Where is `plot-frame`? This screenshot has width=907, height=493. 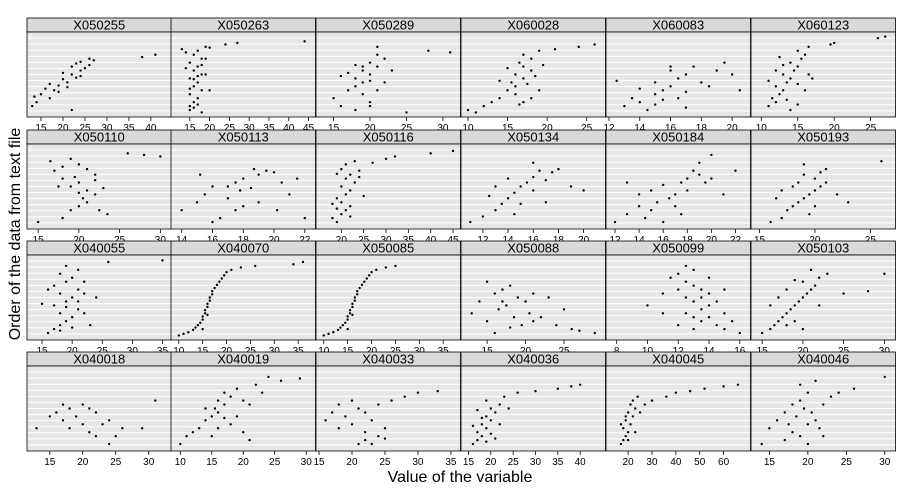
plot-frame is located at coordinates (243, 297).